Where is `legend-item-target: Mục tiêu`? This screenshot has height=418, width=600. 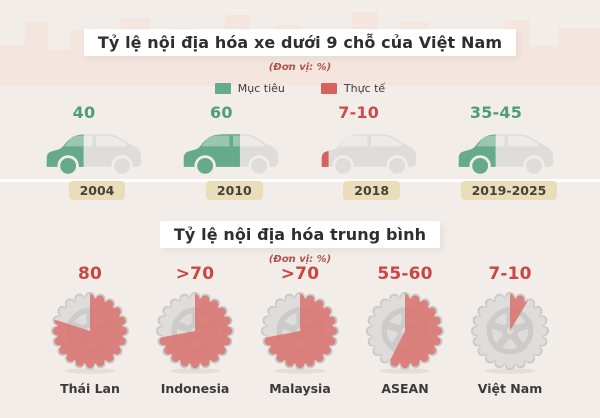 legend-item-target: Mục tiêu is located at coordinates (249, 88).